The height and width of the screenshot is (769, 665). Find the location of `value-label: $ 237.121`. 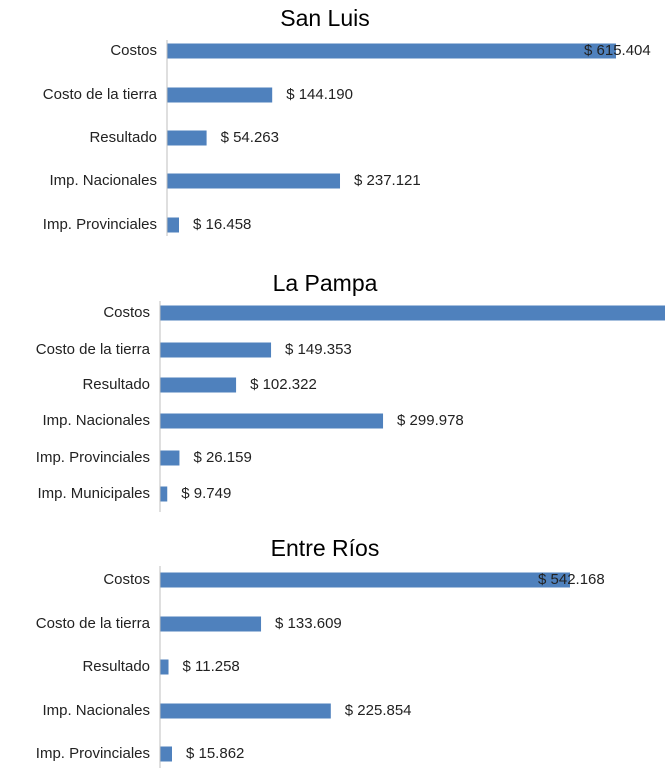

value-label: $ 237.121 is located at coordinates (387, 180).